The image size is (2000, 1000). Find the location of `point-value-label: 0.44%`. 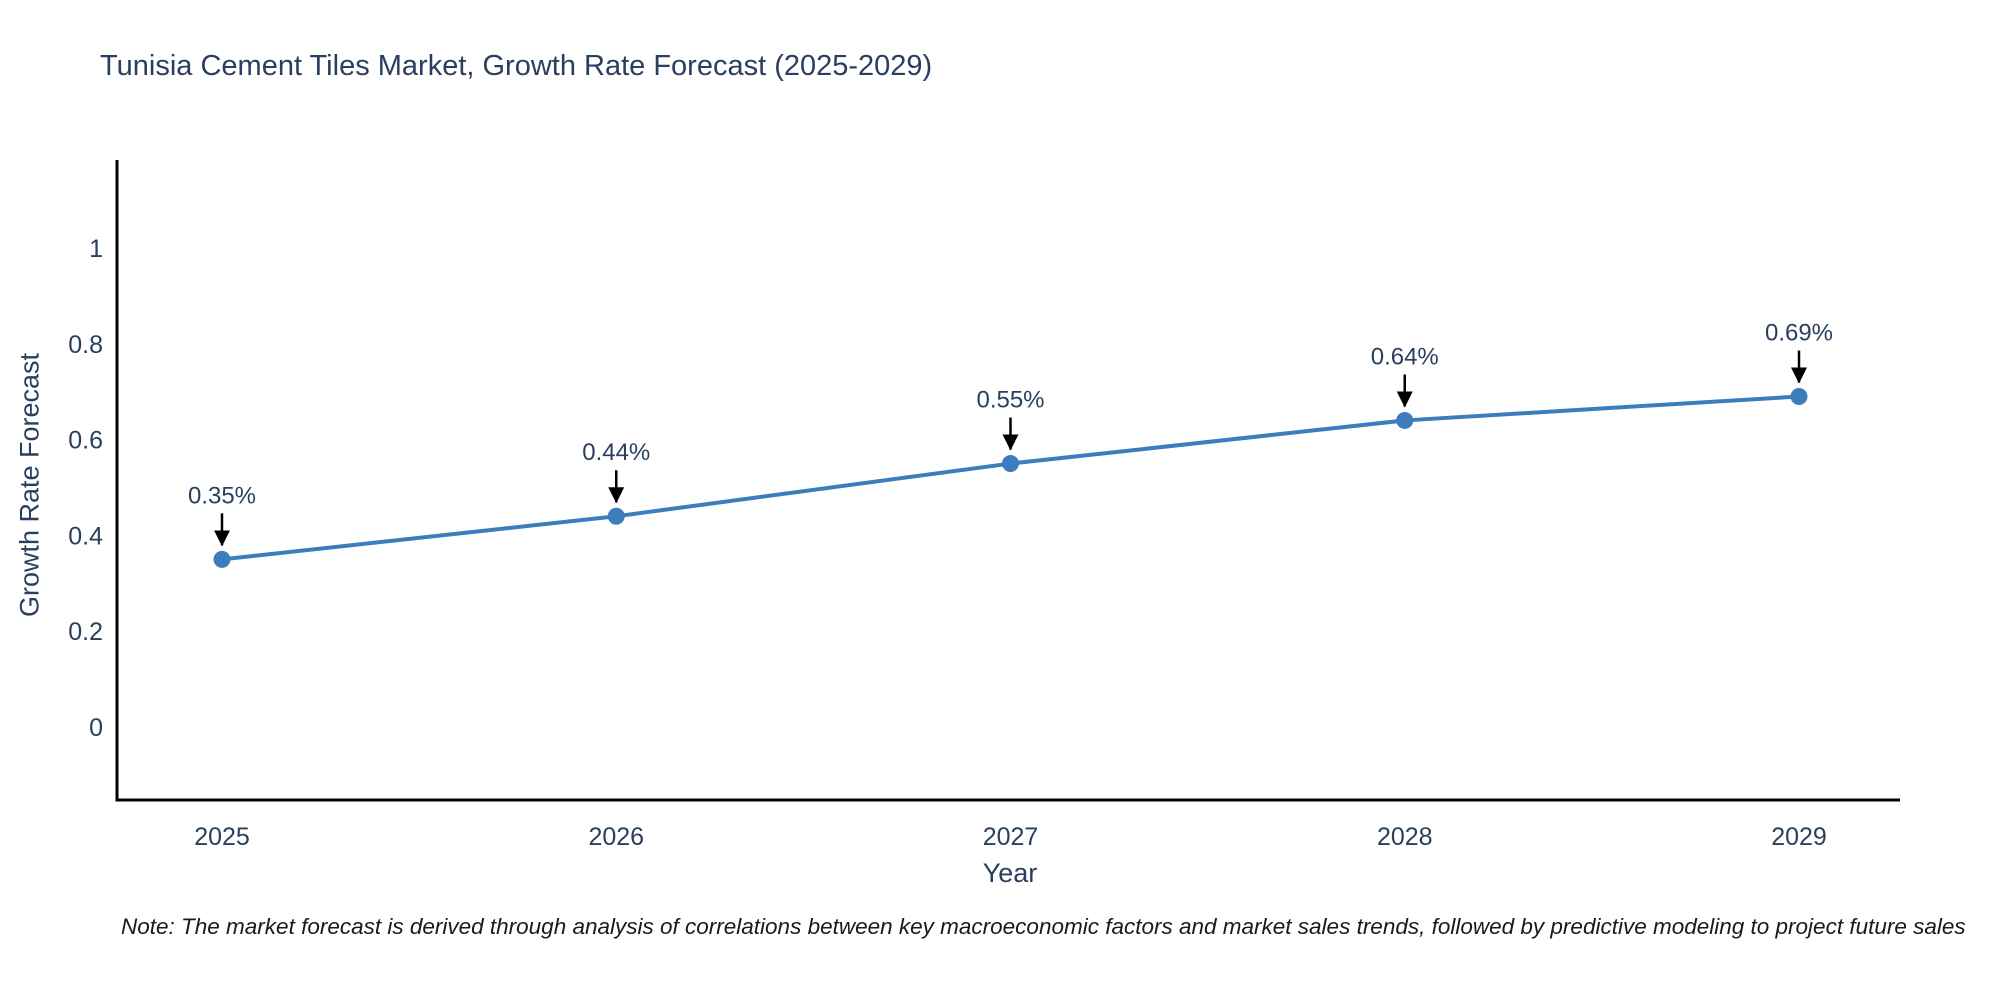

point-value-label: 0.44% is located at coordinates (616, 452).